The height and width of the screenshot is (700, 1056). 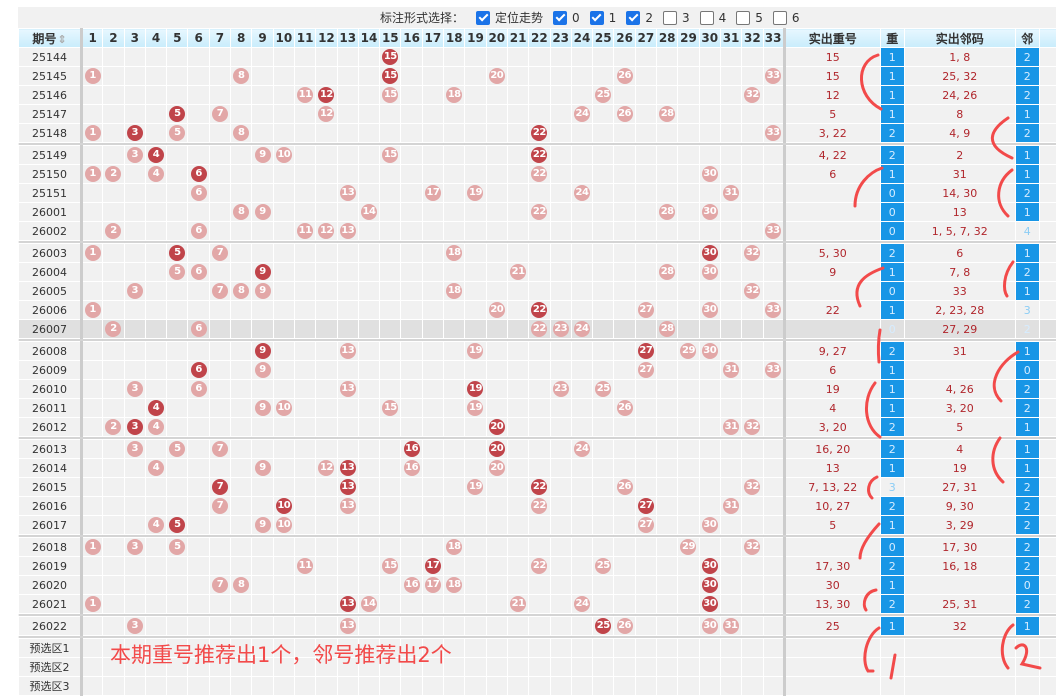 What do you see at coordinates (747, 17) in the screenshot?
I see `mark-option-6: 5` at bounding box center [747, 17].